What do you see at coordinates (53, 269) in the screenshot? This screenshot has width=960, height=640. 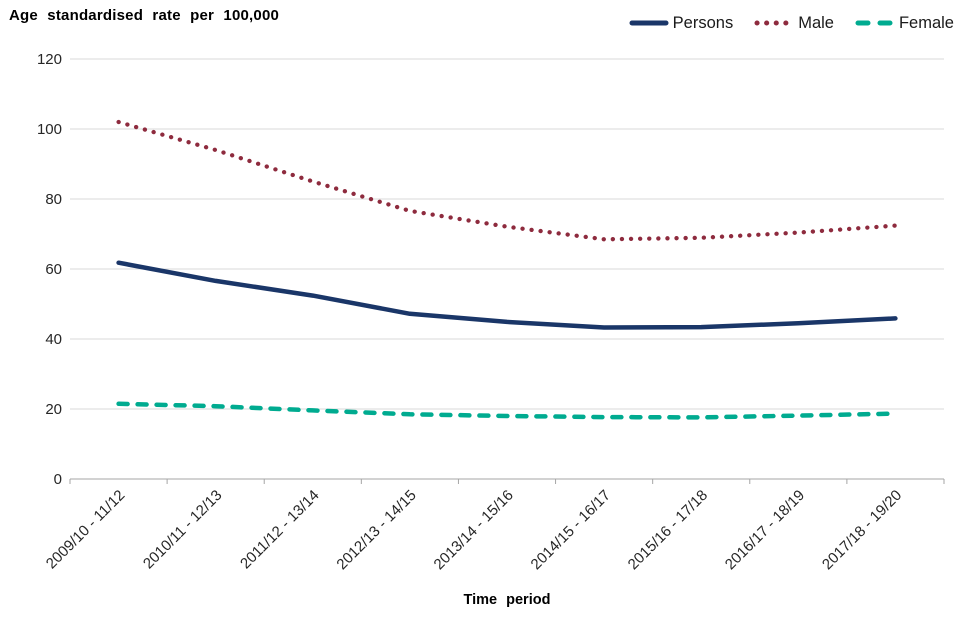 I see `y-tick-label-60: 60` at bounding box center [53, 269].